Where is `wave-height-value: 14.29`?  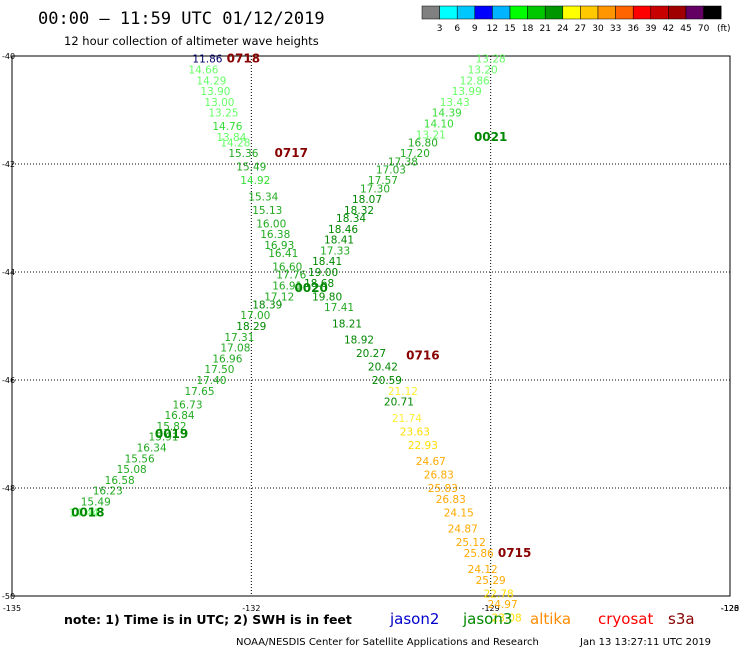 wave-height-value: 14.29 is located at coordinates (211, 81).